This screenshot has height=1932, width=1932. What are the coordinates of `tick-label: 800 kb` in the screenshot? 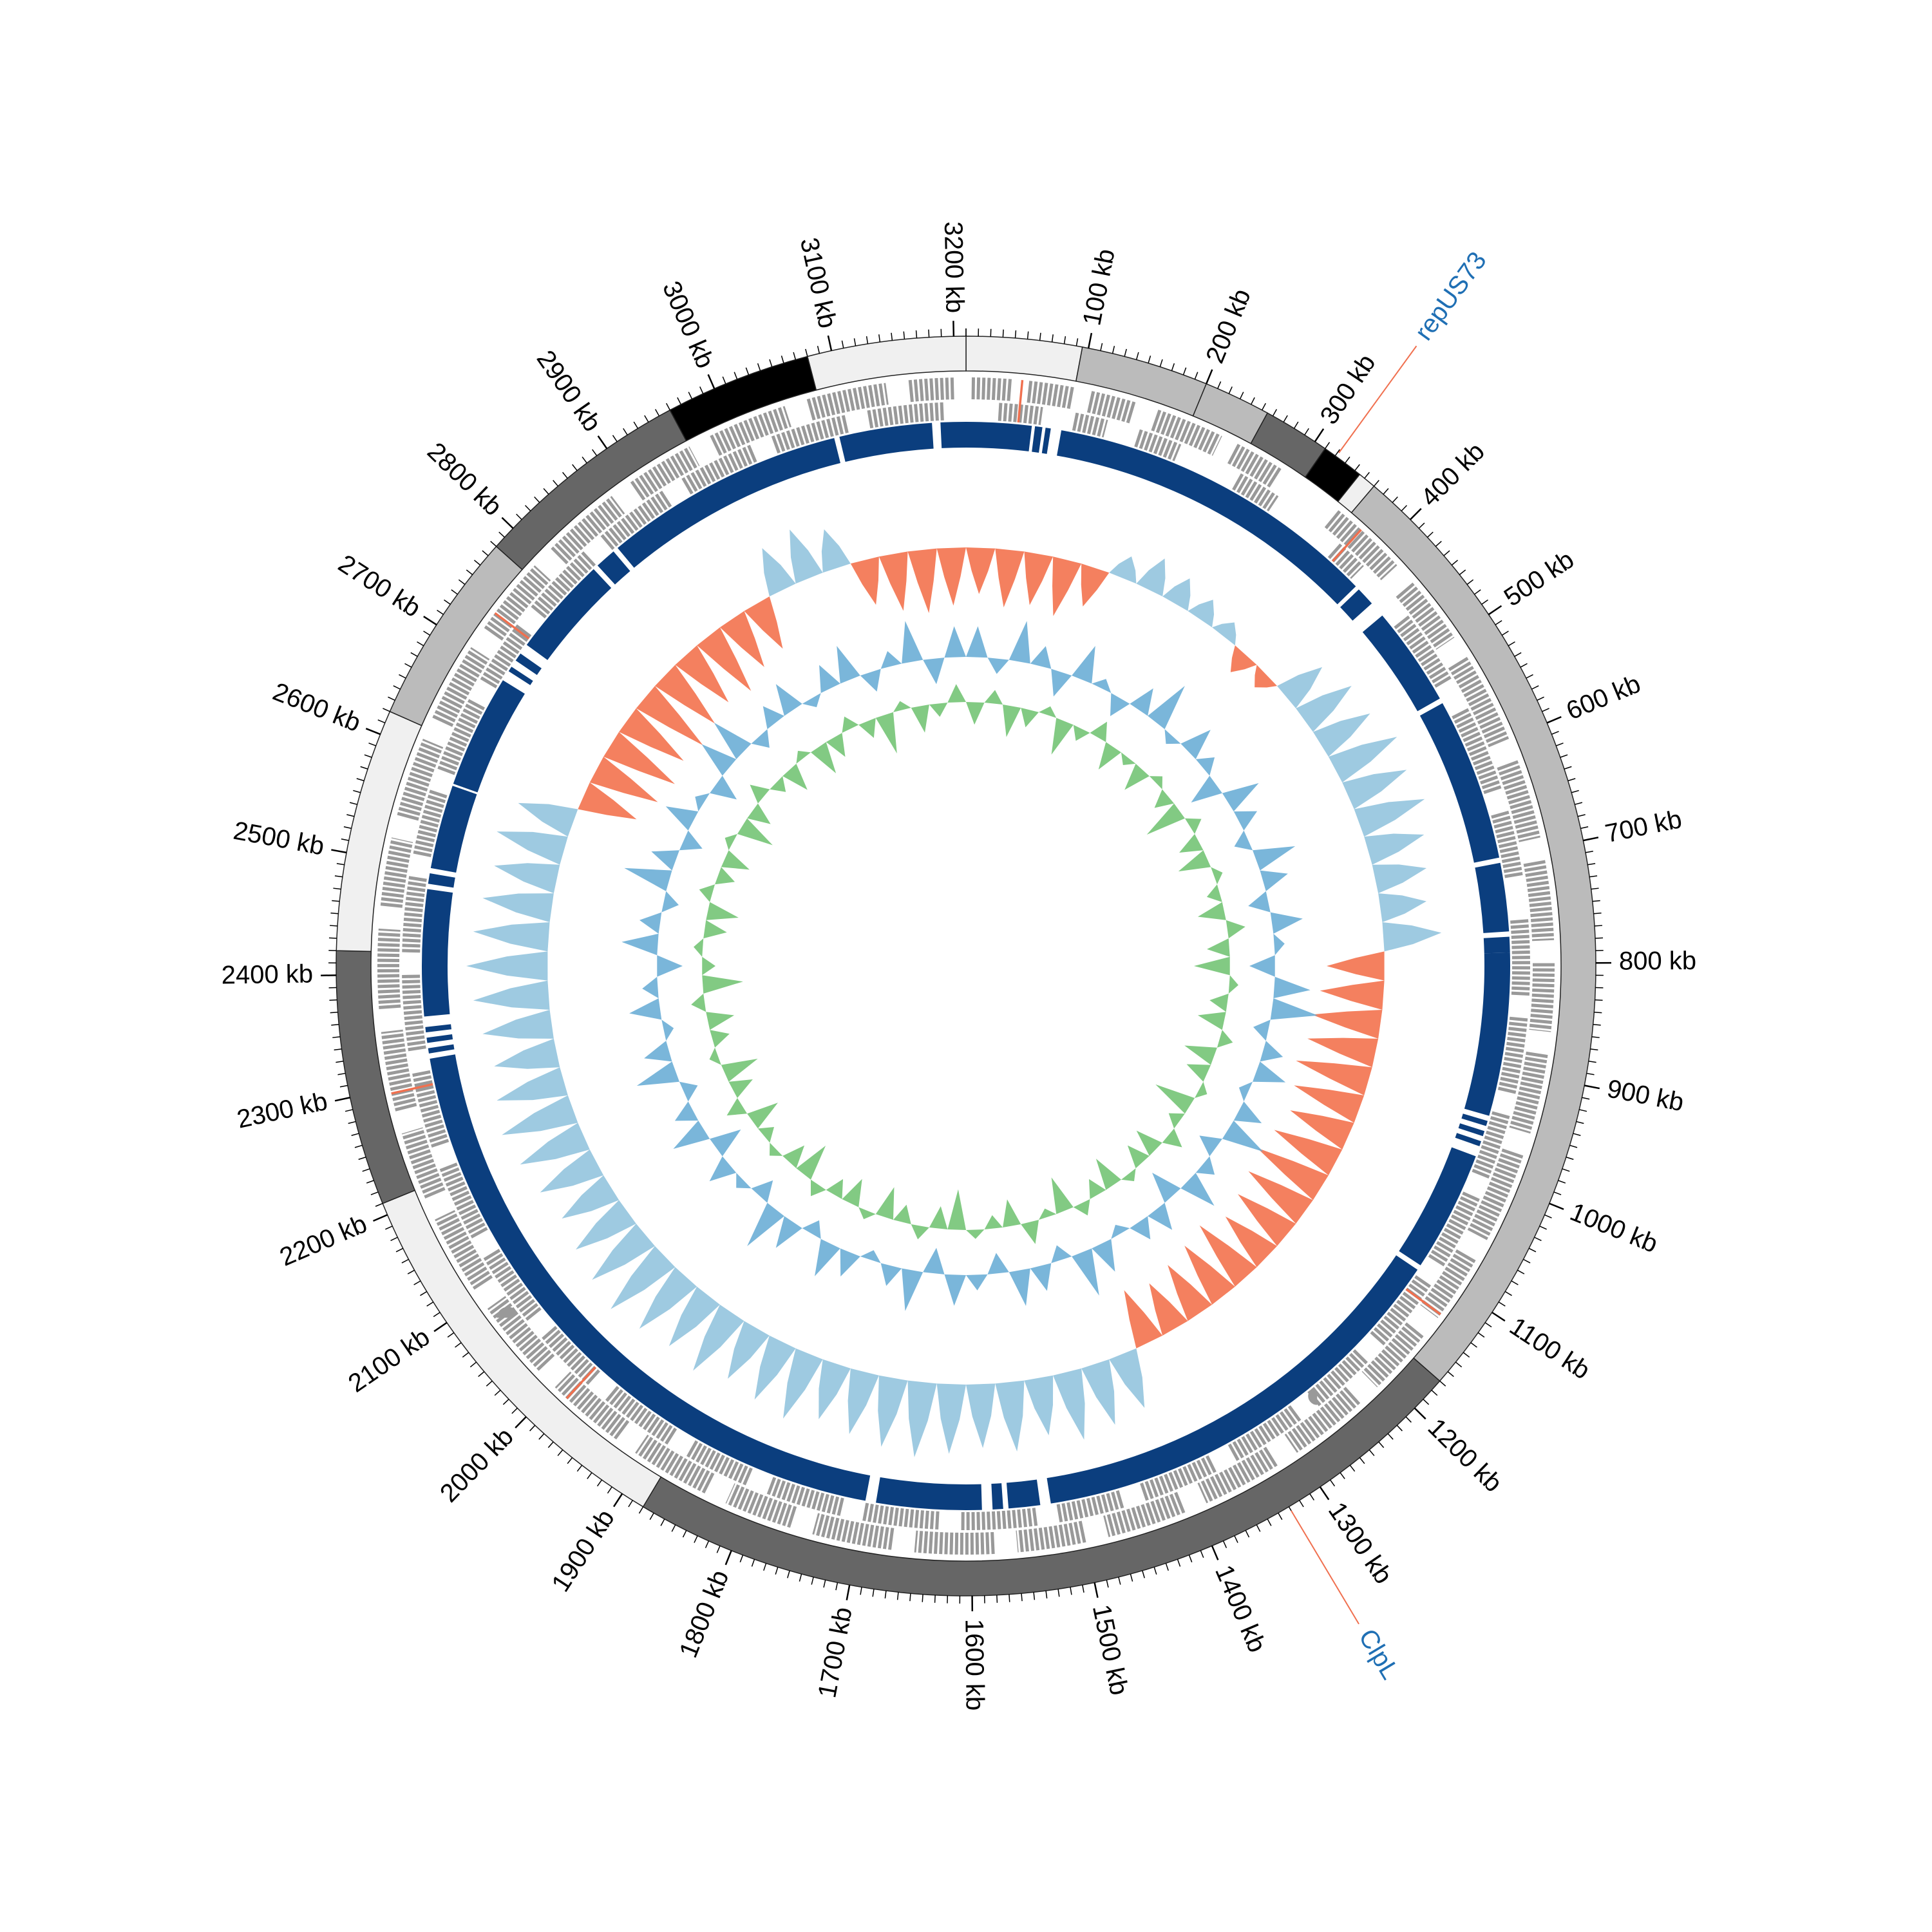 It's located at (1657, 962).